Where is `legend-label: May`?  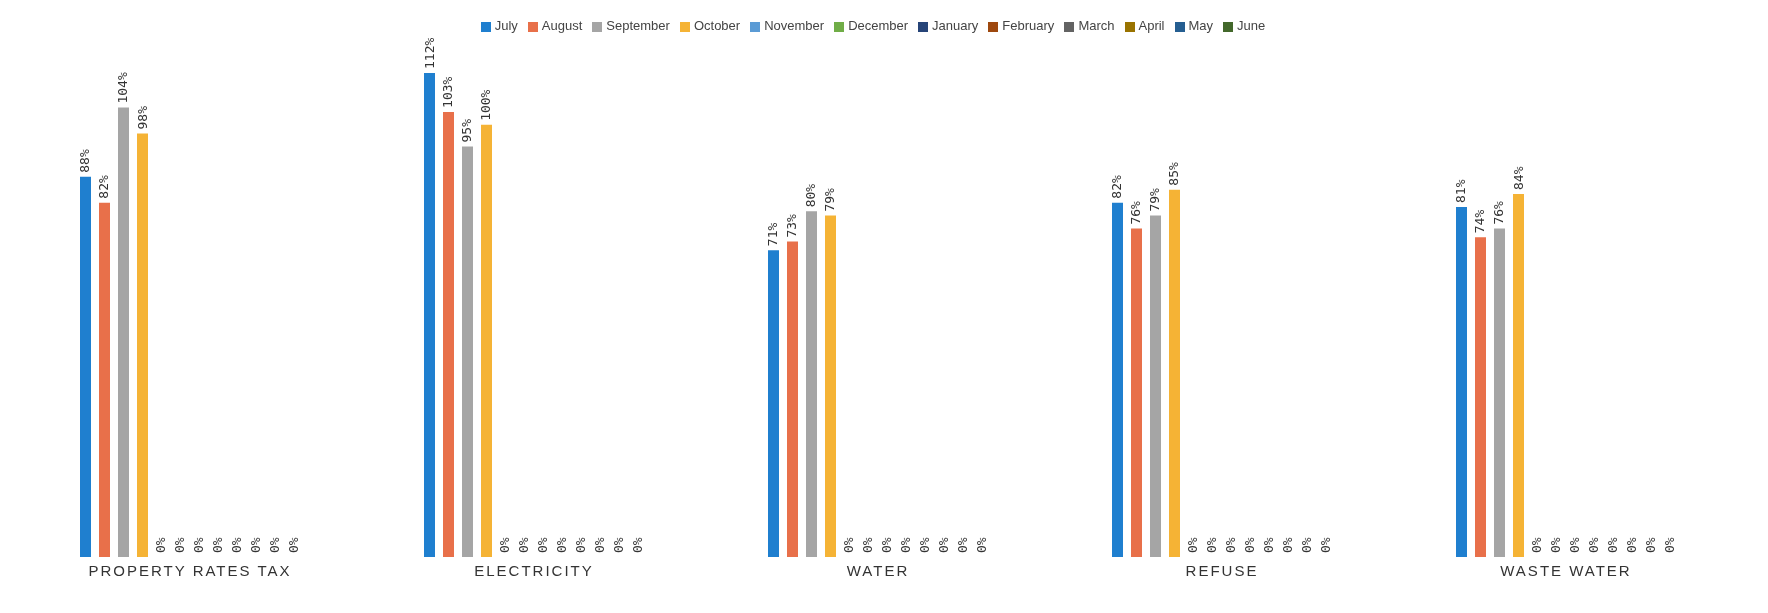
legend-label: May is located at coordinates (1201, 25).